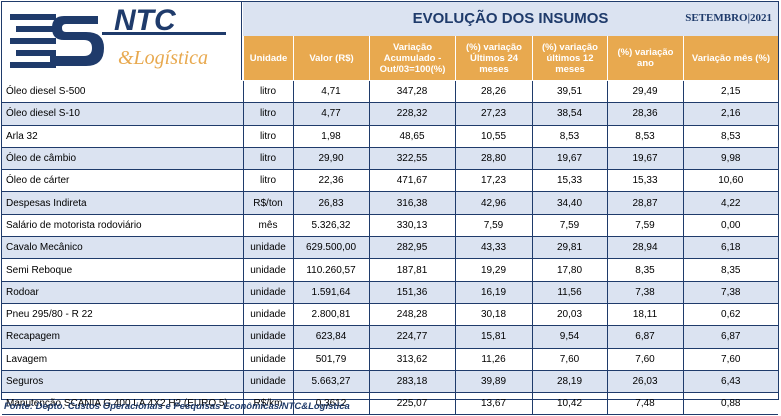 Image resolution: width=781 pixels, height=416 pixels. Describe the element at coordinates (493, 92) in the screenshot. I see `var-24m-cell: 28,26` at that location.